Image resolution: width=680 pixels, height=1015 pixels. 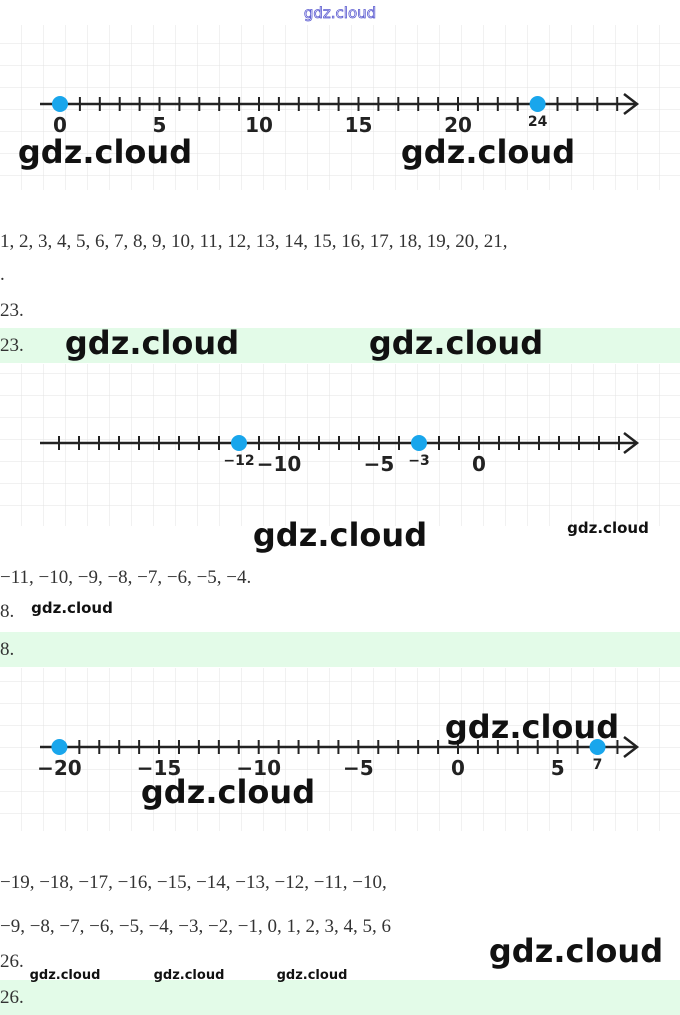 What do you see at coordinates (538, 122) in the screenshot?
I see `tick-label: 24` at bounding box center [538, 122].